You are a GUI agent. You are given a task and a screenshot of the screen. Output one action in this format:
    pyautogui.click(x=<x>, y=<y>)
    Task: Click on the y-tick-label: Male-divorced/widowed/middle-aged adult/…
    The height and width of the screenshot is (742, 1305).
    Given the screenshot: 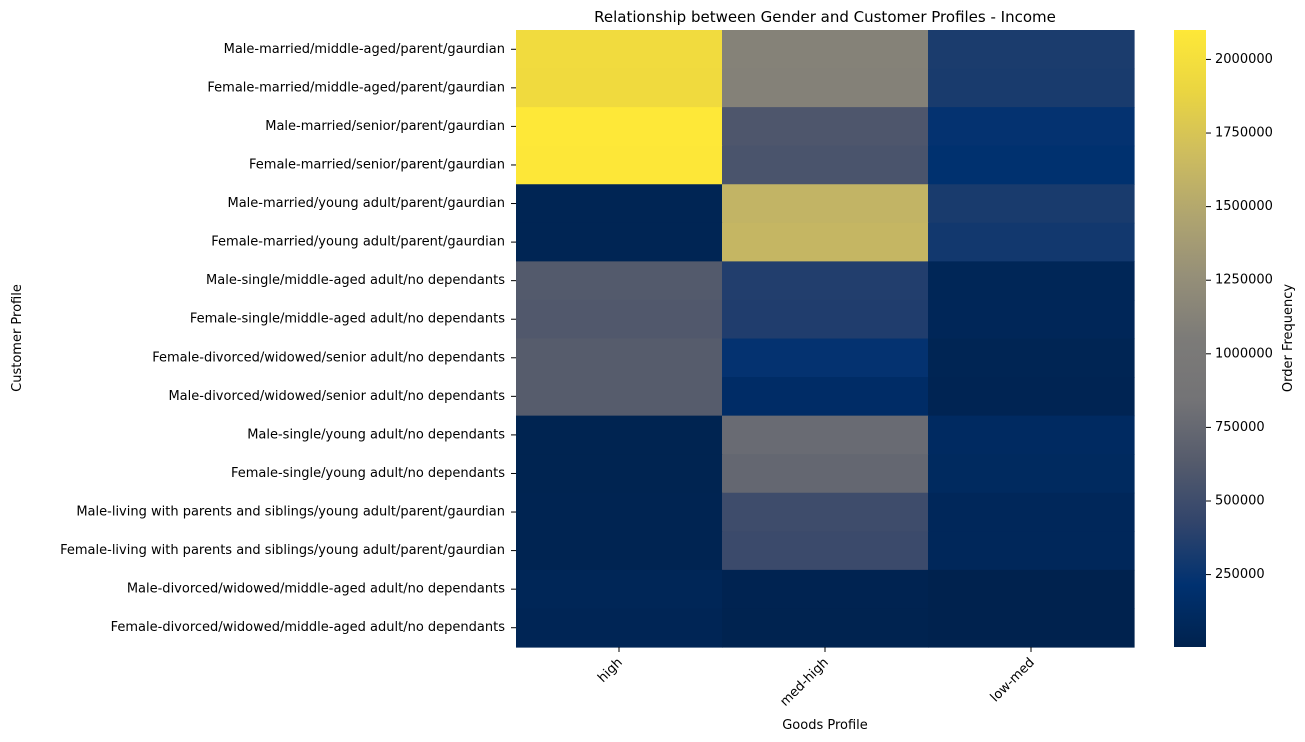 What is the action you would take?
    pyautogui.click(x=316, y=589)
    